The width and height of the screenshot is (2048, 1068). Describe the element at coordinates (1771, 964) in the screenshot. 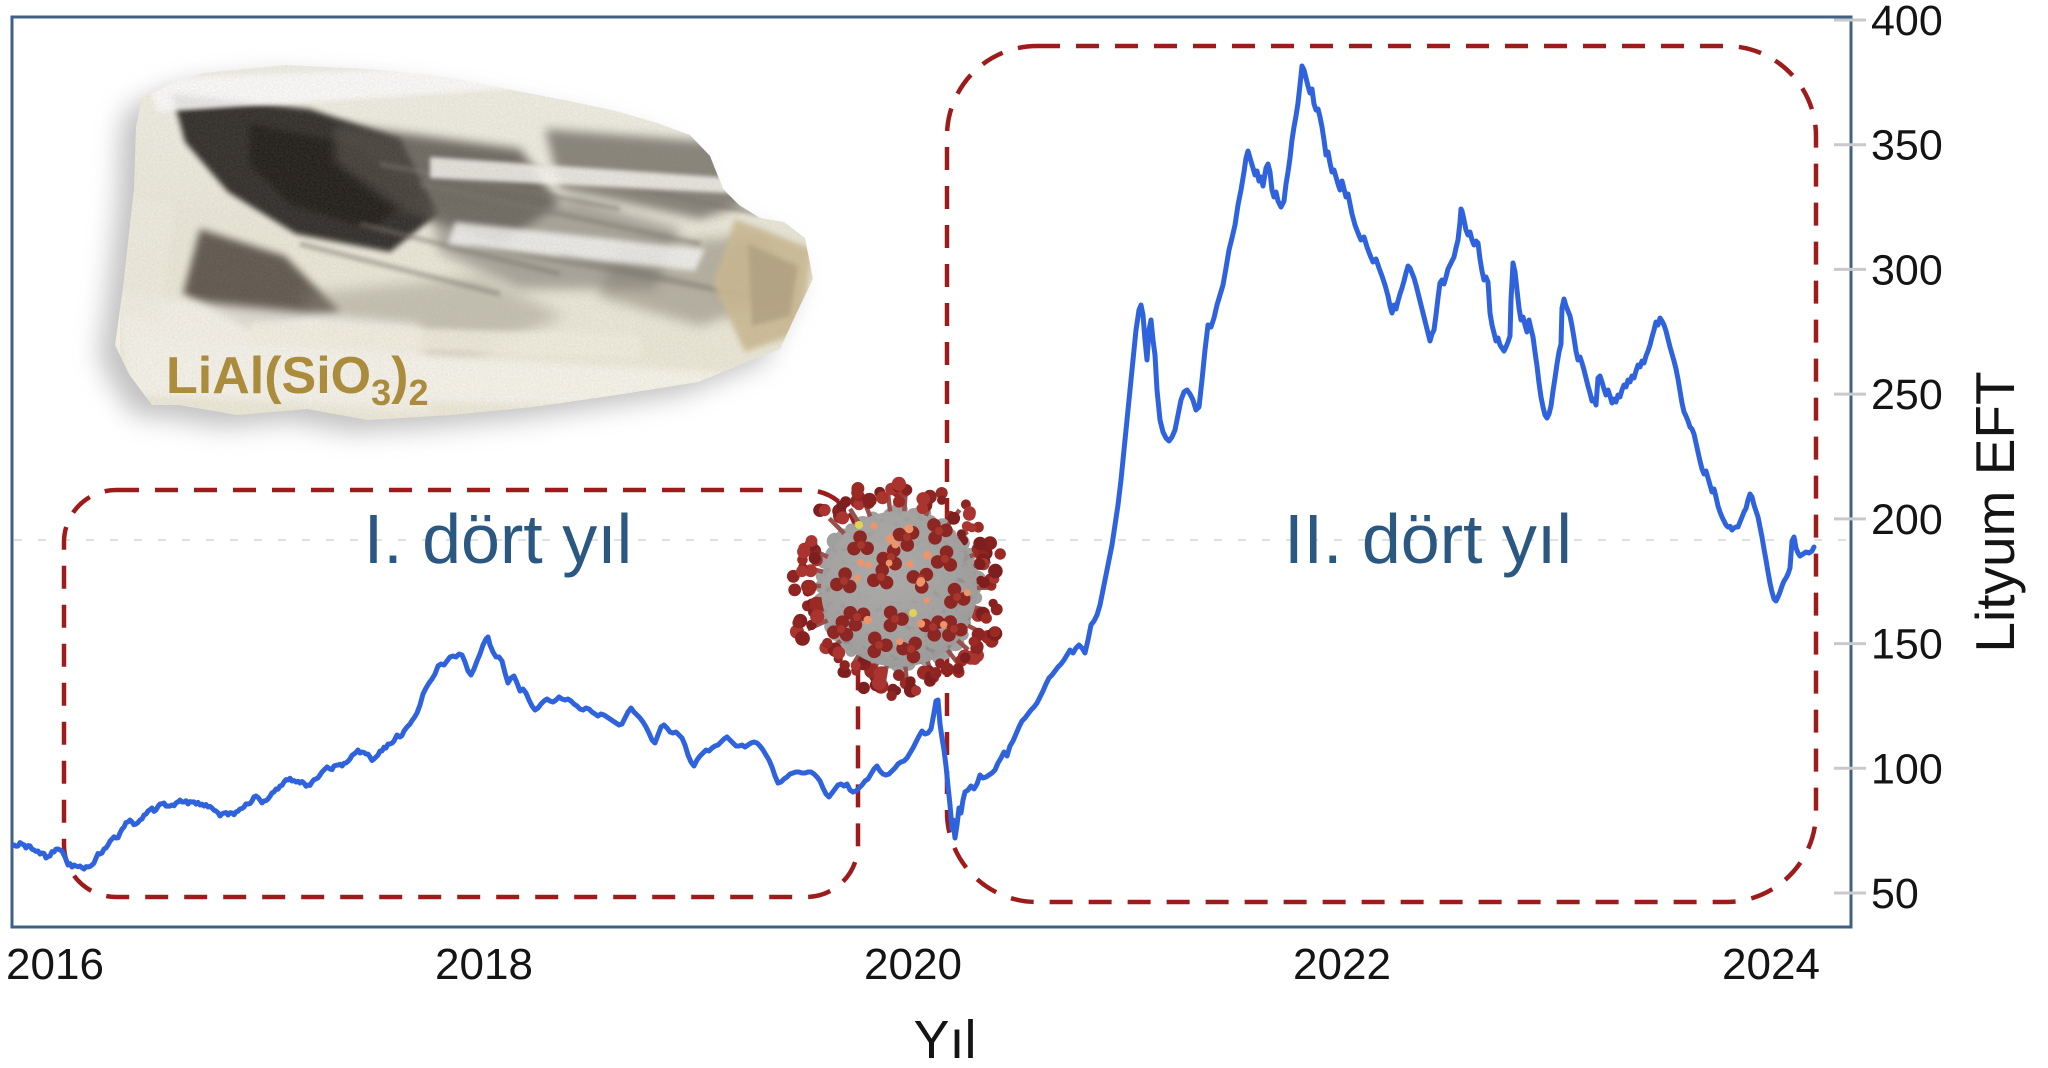

I see `svg-text: 2024` at that location.